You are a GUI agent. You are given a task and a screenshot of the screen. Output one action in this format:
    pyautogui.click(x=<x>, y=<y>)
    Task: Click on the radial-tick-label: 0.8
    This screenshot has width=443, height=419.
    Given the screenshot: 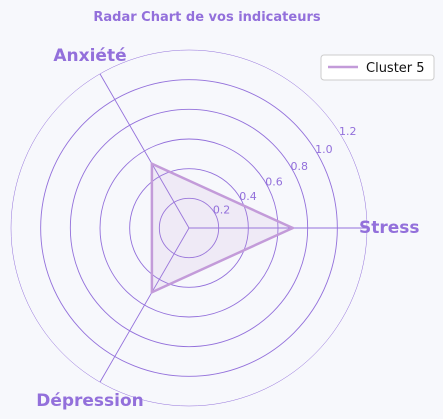 What is the action you would take?
    pyautogui.click(x=299, y=166)
    